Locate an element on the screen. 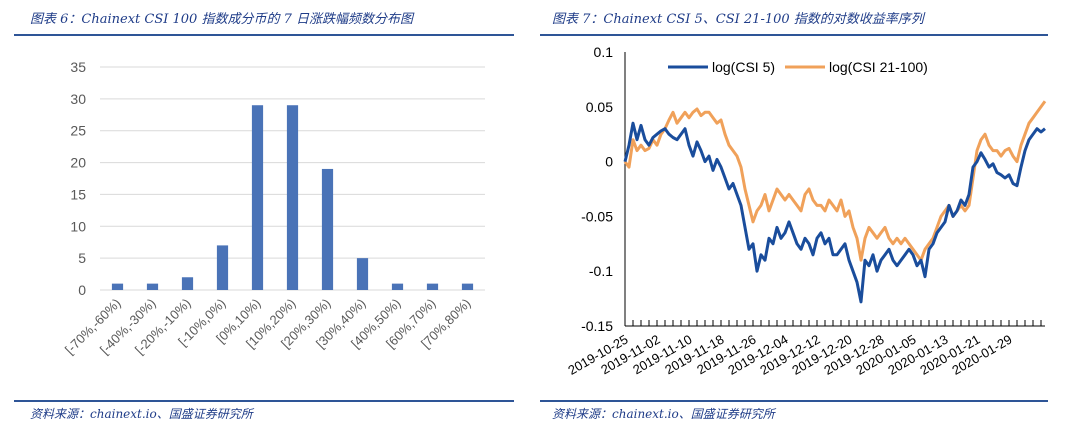 Image resolution: width=1080 pixels, height=436 pixels. y-tick-label: 0.1 is located at coordinates (604, 52).